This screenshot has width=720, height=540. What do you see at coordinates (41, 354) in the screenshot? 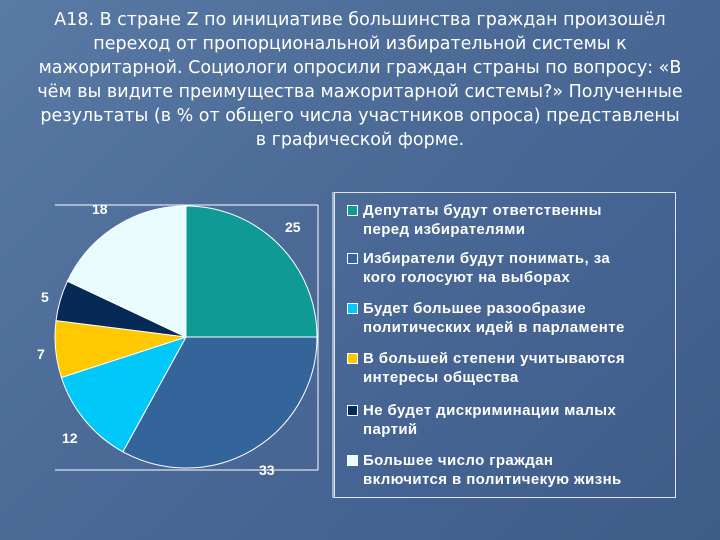
I see `pie-label-7: 7` at bounding box center [41, 354].